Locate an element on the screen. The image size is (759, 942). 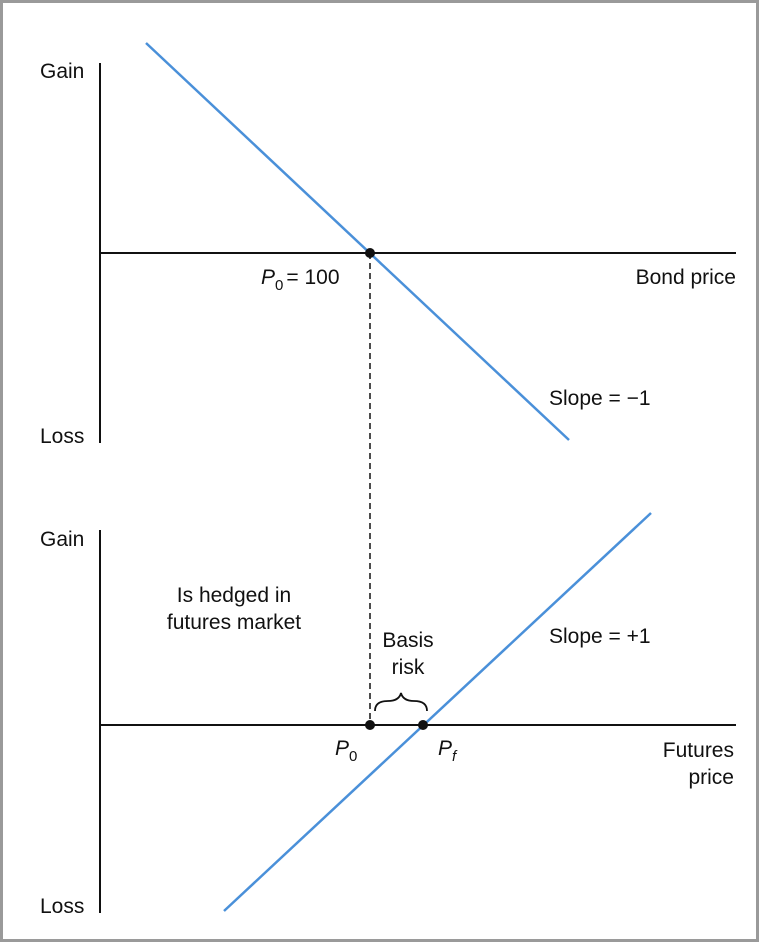
bottom-p0-point is located at coordinates (370, 725).